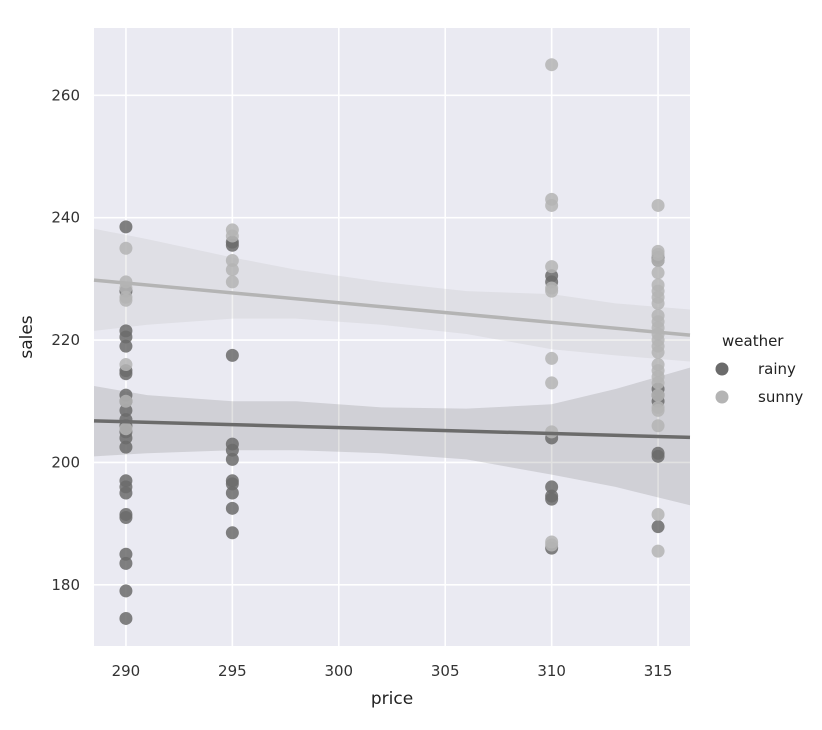 This screenshot has height=730, width=822. I want to click on y-axis-ticks: 180 200 220 240 260, so click(65, 340).